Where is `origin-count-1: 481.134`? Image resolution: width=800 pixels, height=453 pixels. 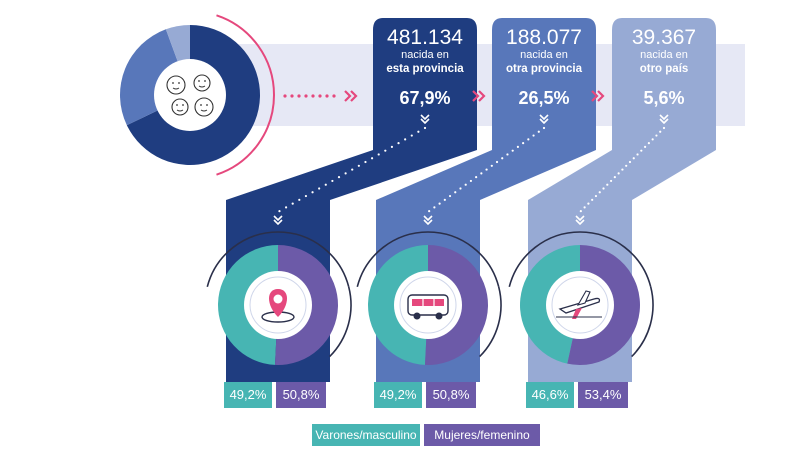
origin-count-1: 481.134 is located at coordinates (425, 37).